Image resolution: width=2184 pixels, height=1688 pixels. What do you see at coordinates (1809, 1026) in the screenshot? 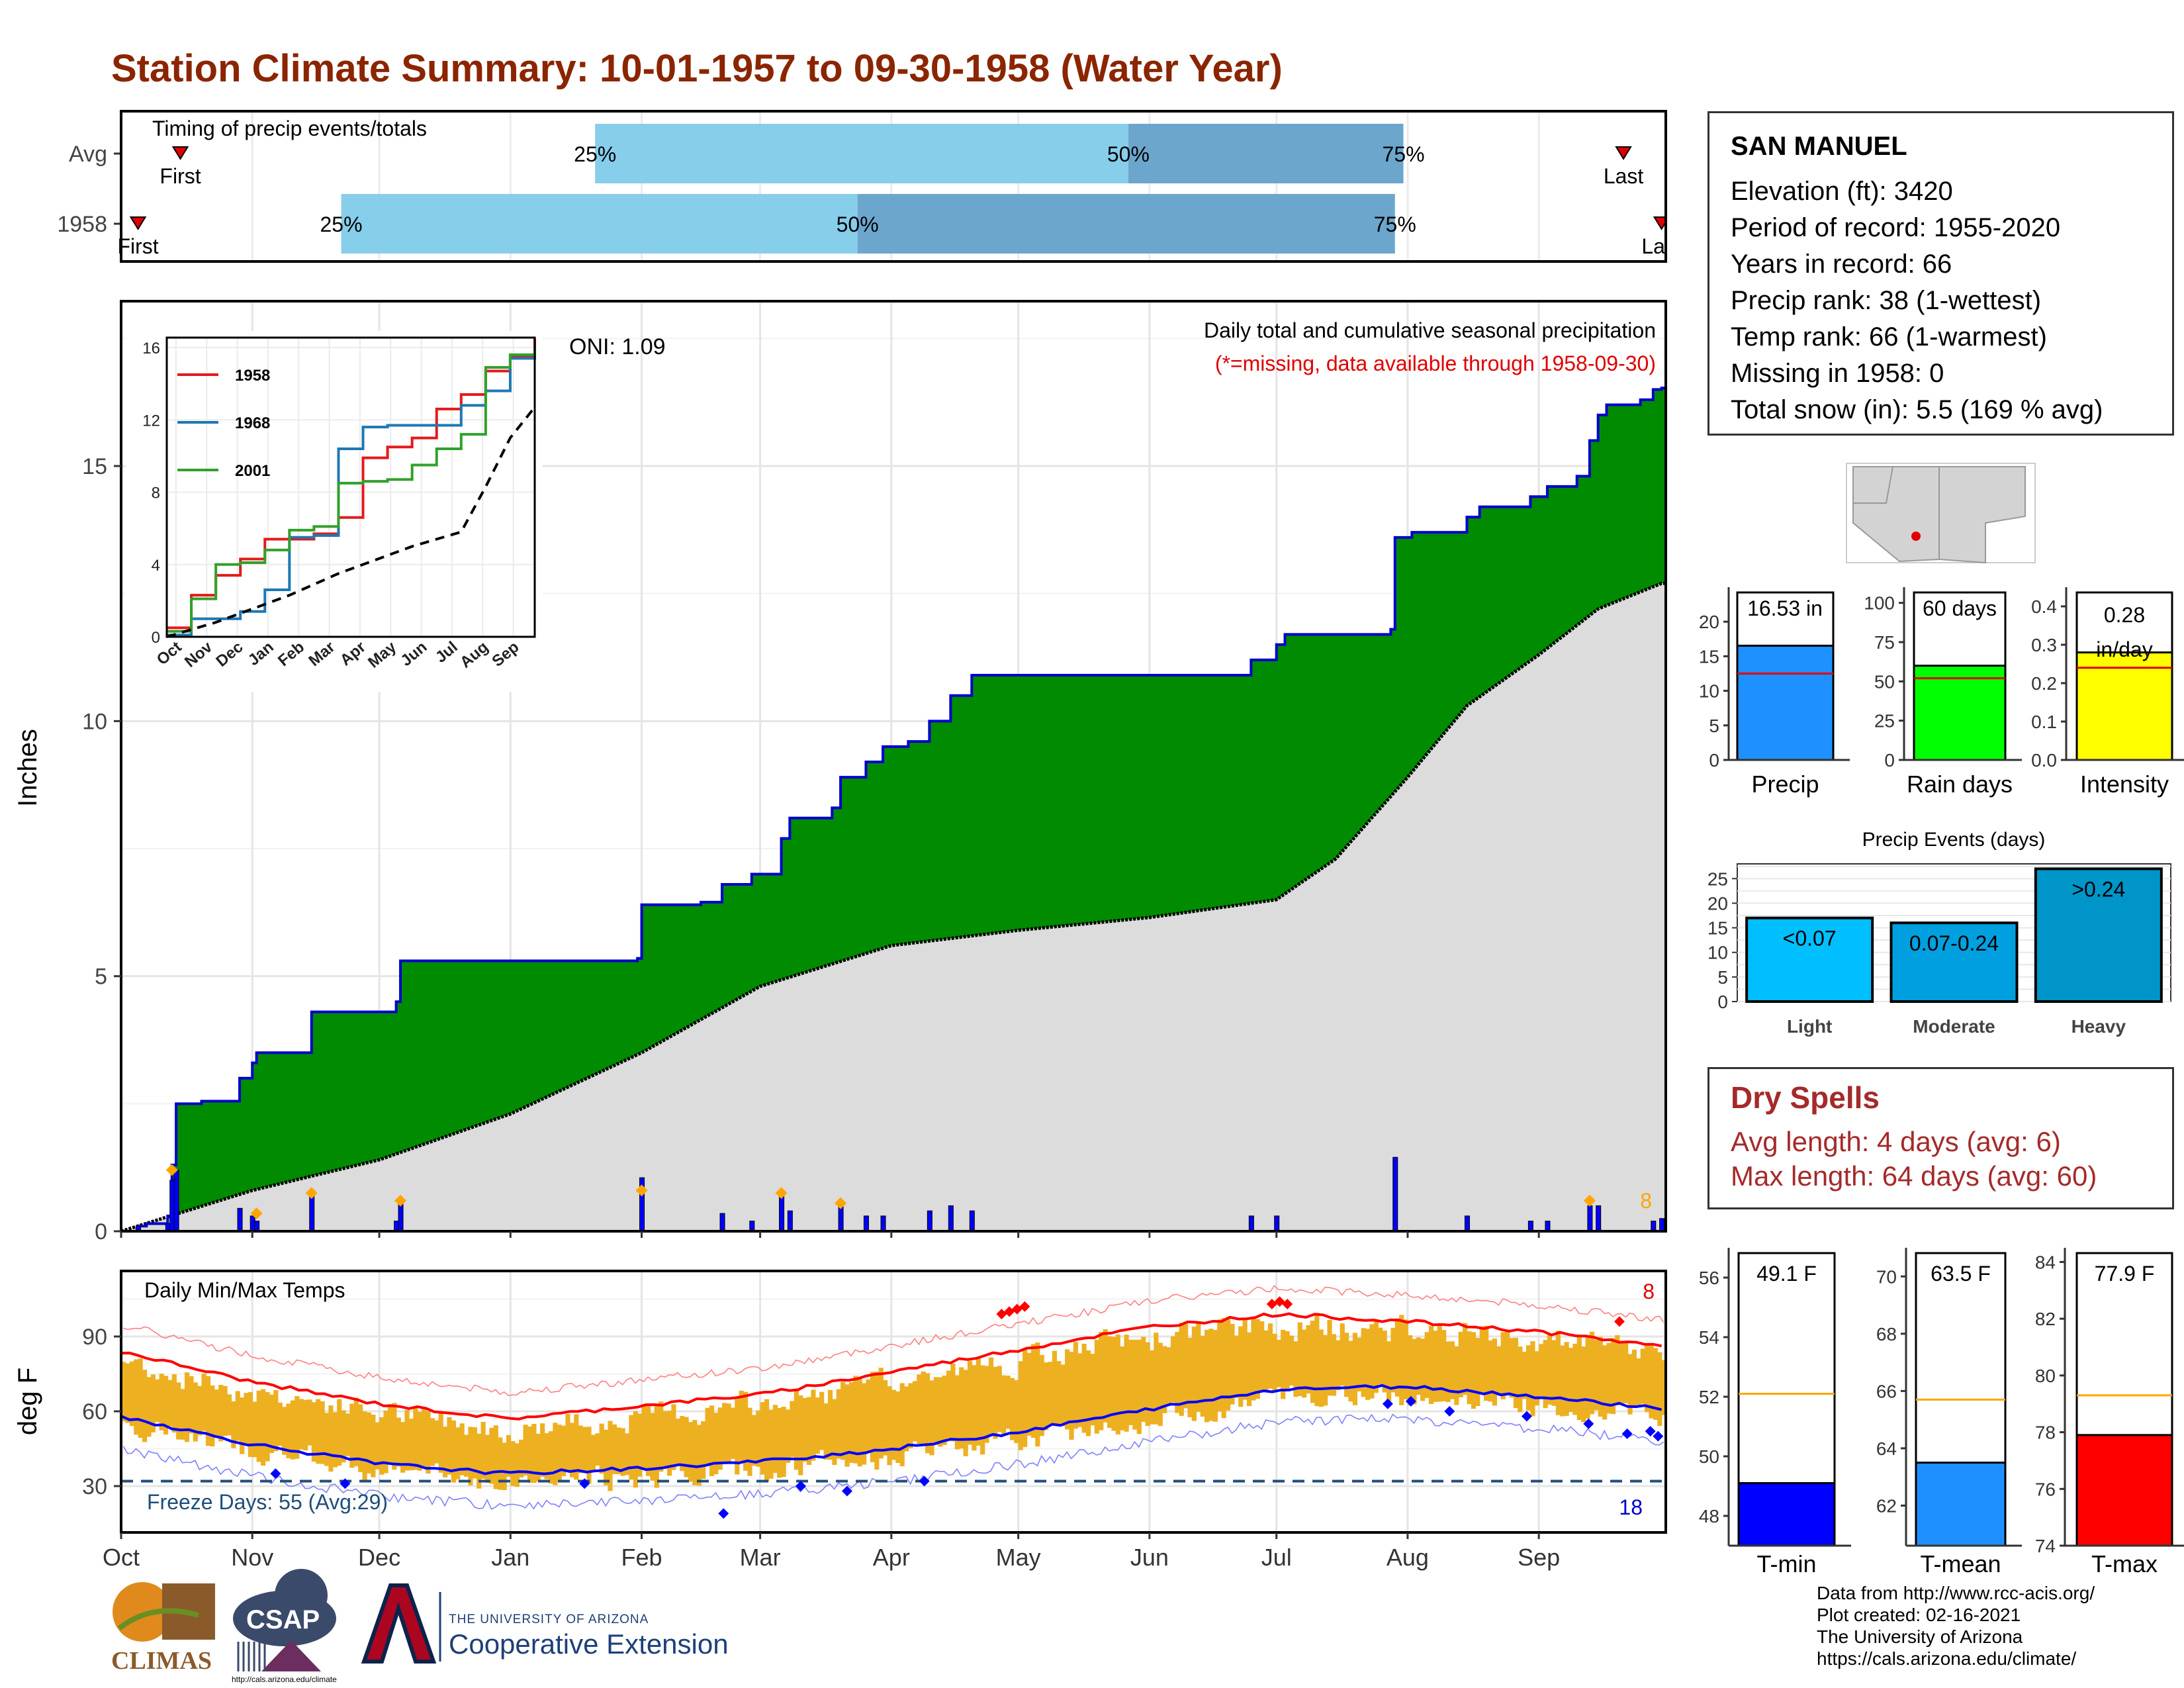
I see `events-category-label: Light` at bounding box center [1809, 1026].